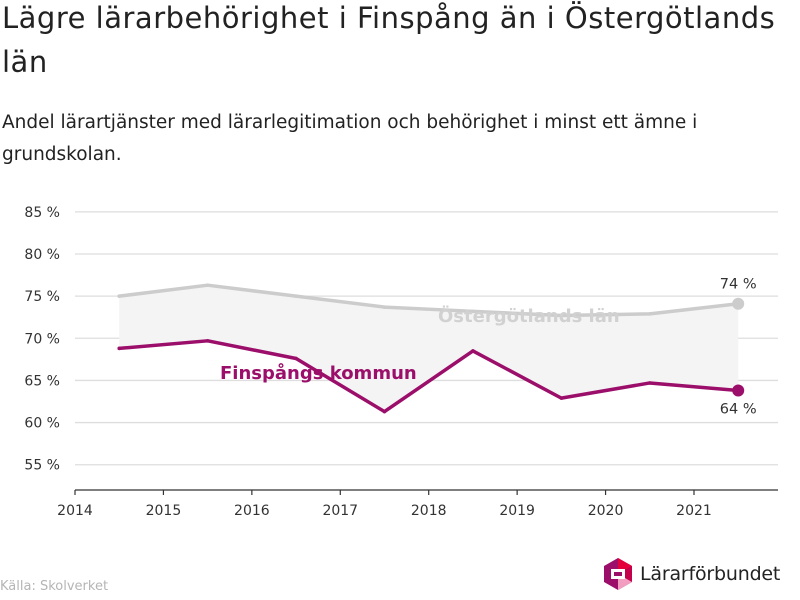 The width and height of the screenshot is (800, 600). Describe the element at coordinates (738, 285) in the screenshot. I see `end-label-ostergotlands-lan: 74 %` at that location.